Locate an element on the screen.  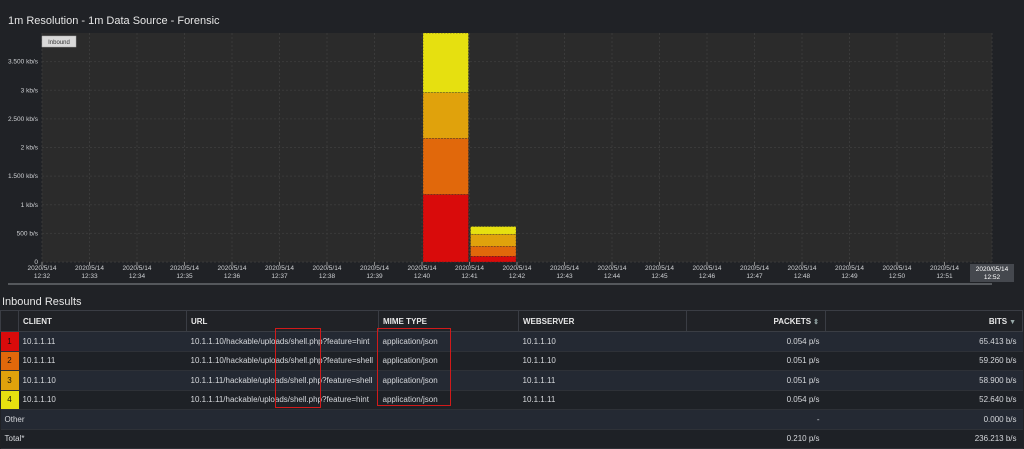
total-packets-value: 0.210 p/s is located at coordinates (756, 438).